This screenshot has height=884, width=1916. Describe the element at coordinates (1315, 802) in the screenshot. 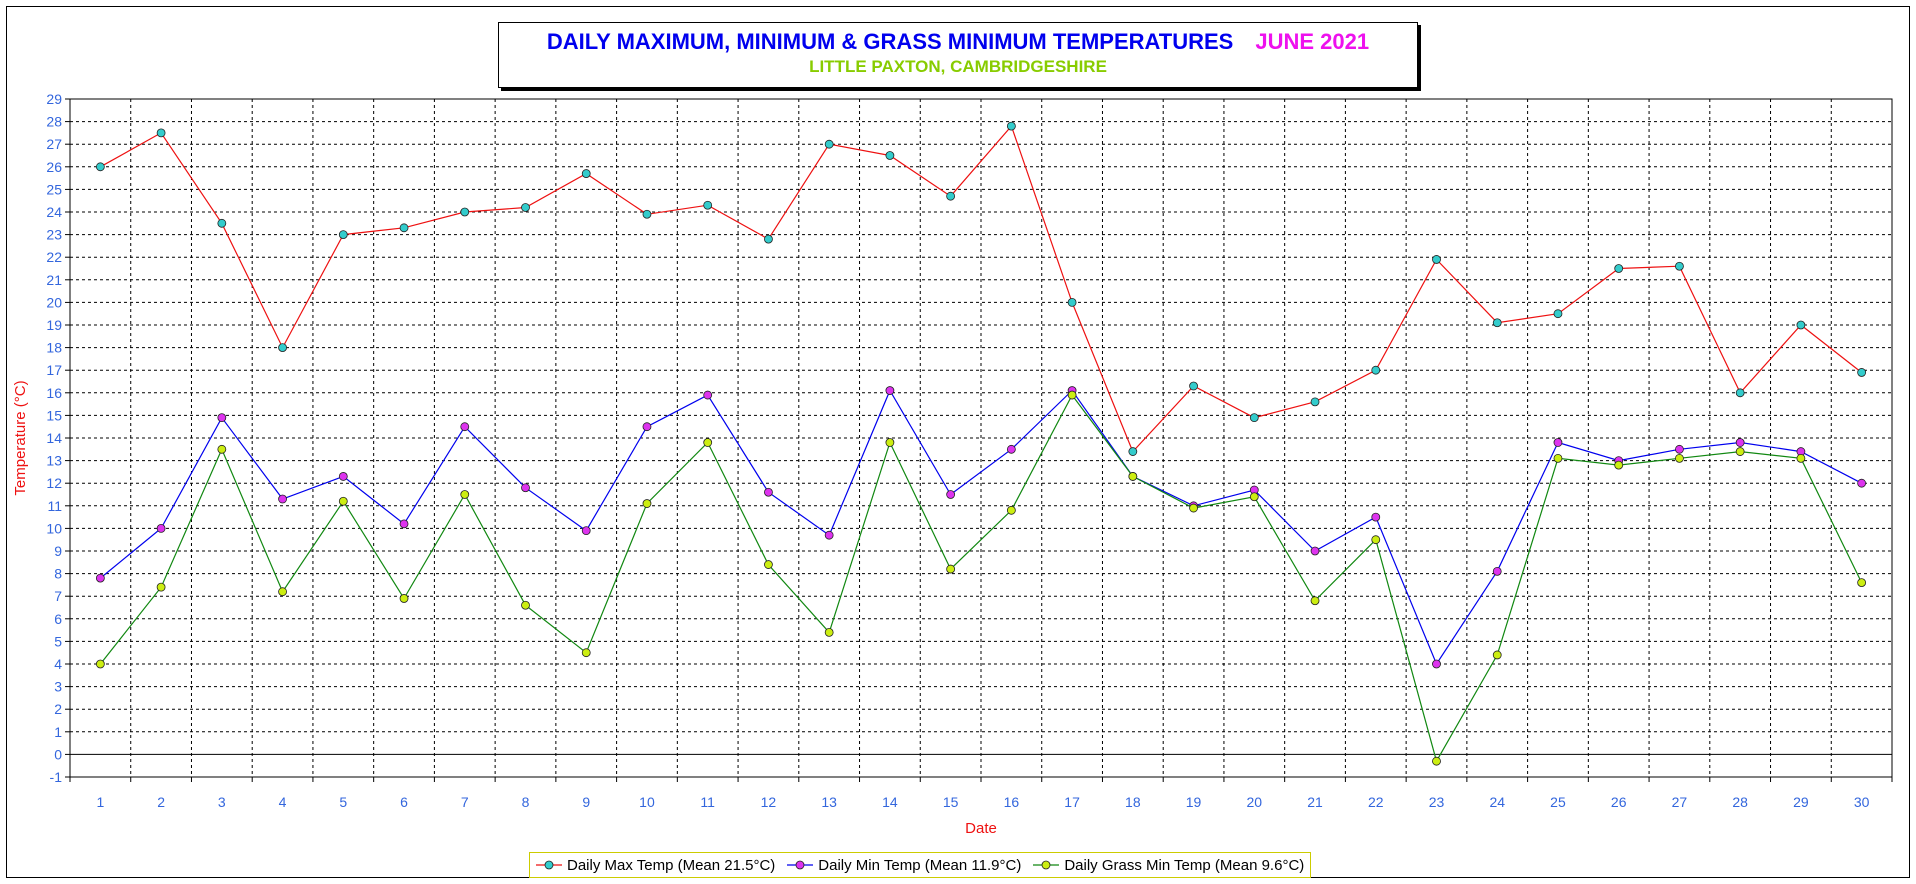

I see `x-tick-label: 21` at that location.